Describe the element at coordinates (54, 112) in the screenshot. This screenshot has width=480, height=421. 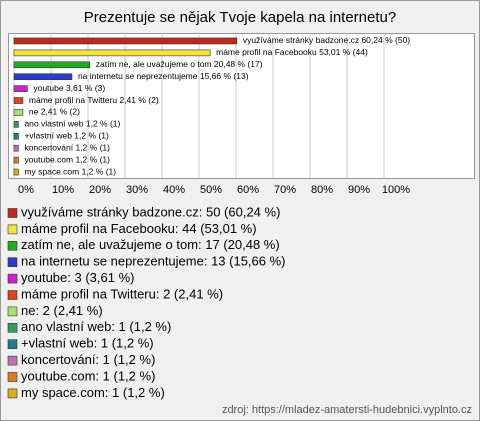
I see `bar-label: ne 2,41 % (2)` at that location.